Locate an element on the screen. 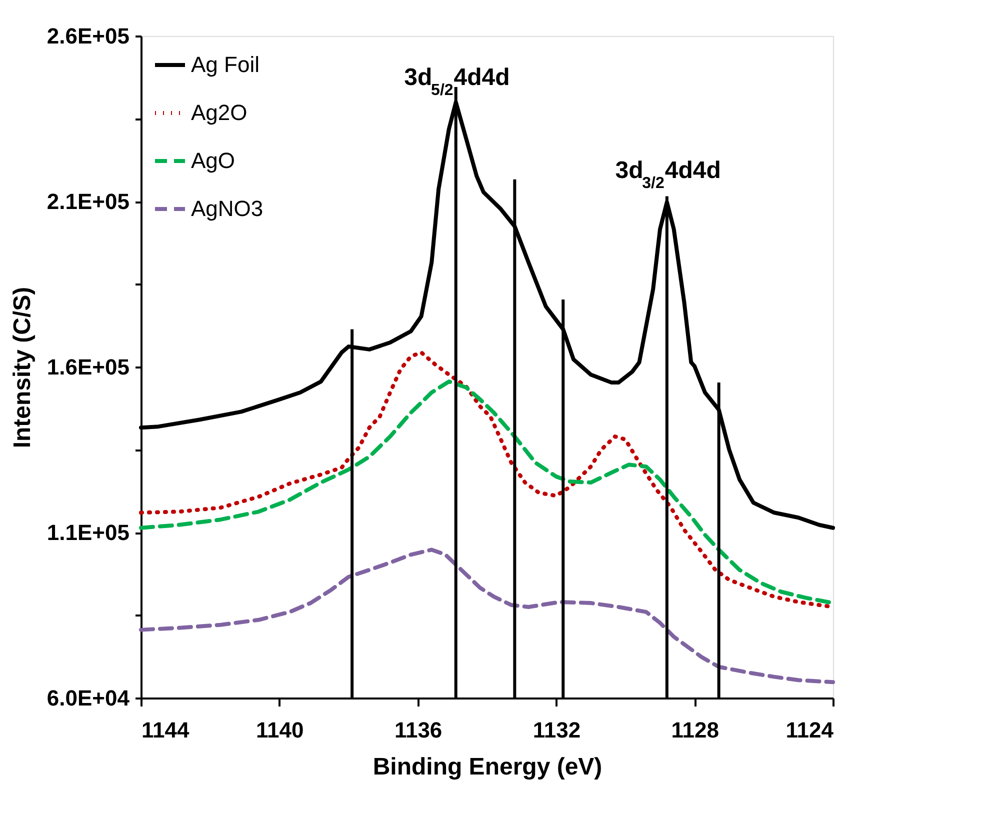 This screenshot has height=824, width=984. x-tick-label: 1128 is located at coordinates (695, 730).